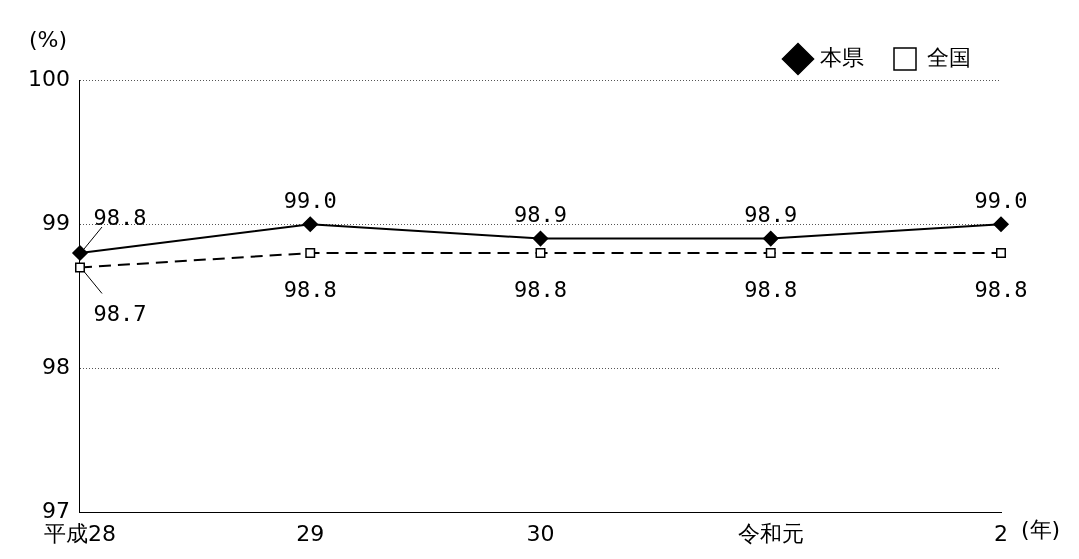 Image resolution: width=1079 pixels, height=559 pixels. What do you see at coordinates (310, 533) in the screenshot?
I see `x-tick-label: 29` at bounding box center [310, 533].